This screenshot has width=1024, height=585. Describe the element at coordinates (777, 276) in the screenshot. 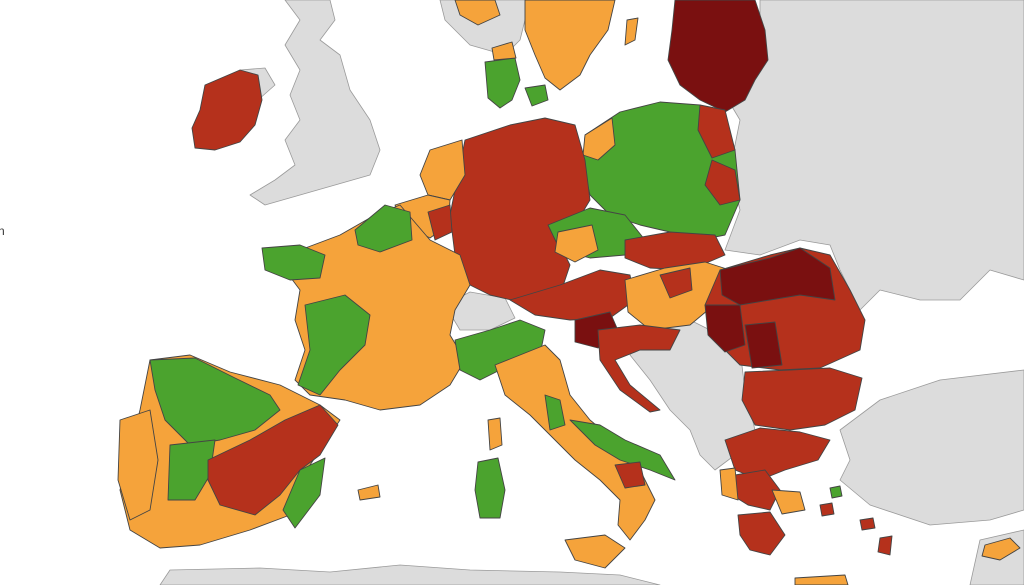

I see `region-romania-north` at that location.